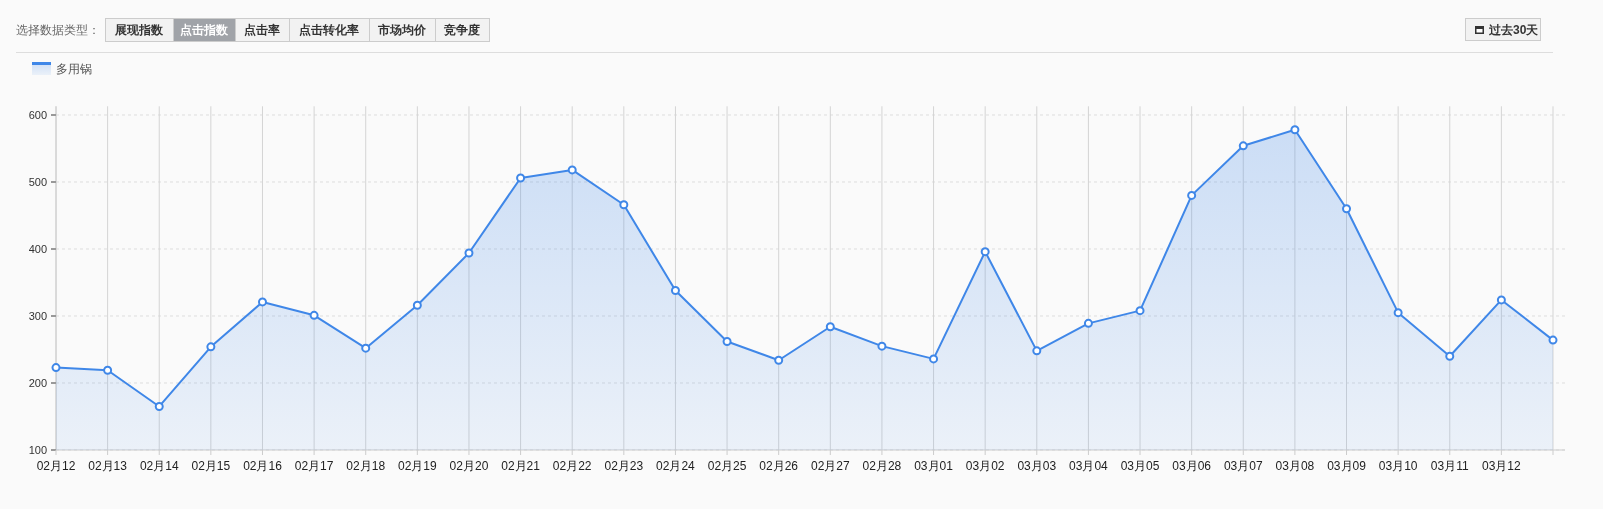 The width and height of the screenshot is (1603, 509). I want to click on x-tick-label: 03月07, so click(1243, 466).